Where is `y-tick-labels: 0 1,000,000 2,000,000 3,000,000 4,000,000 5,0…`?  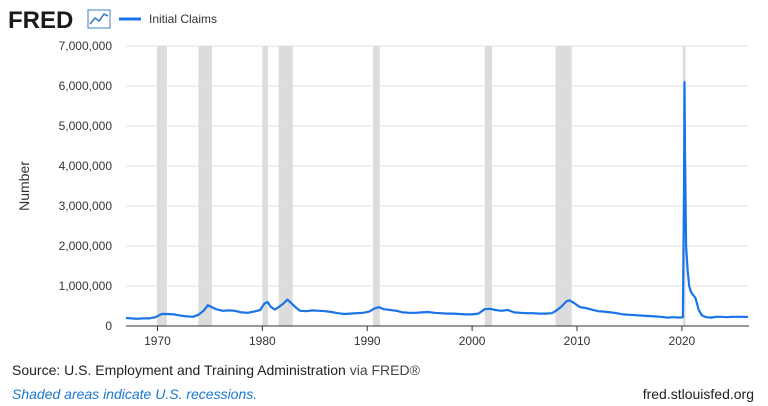
y-tick-labels: 0 1,000,000 2,000,000 3,000,000 4,000,000 5,0… is located at coordinates (86, 186).